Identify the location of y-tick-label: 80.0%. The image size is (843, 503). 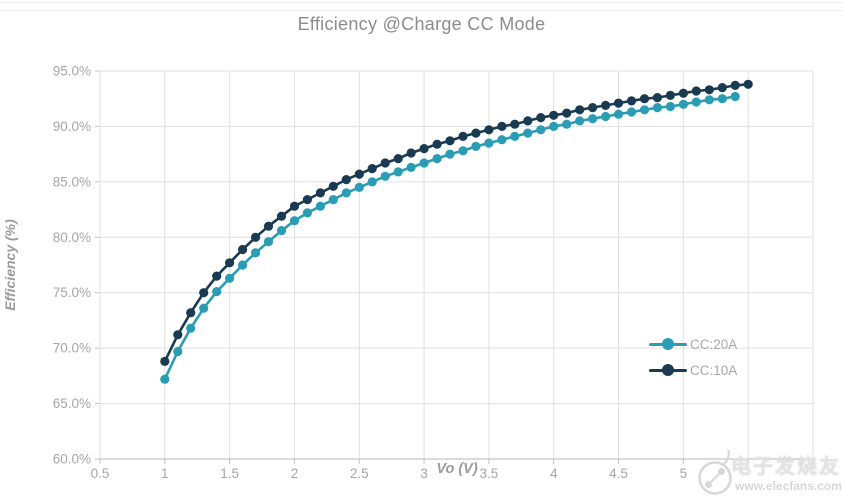
(72, 237).